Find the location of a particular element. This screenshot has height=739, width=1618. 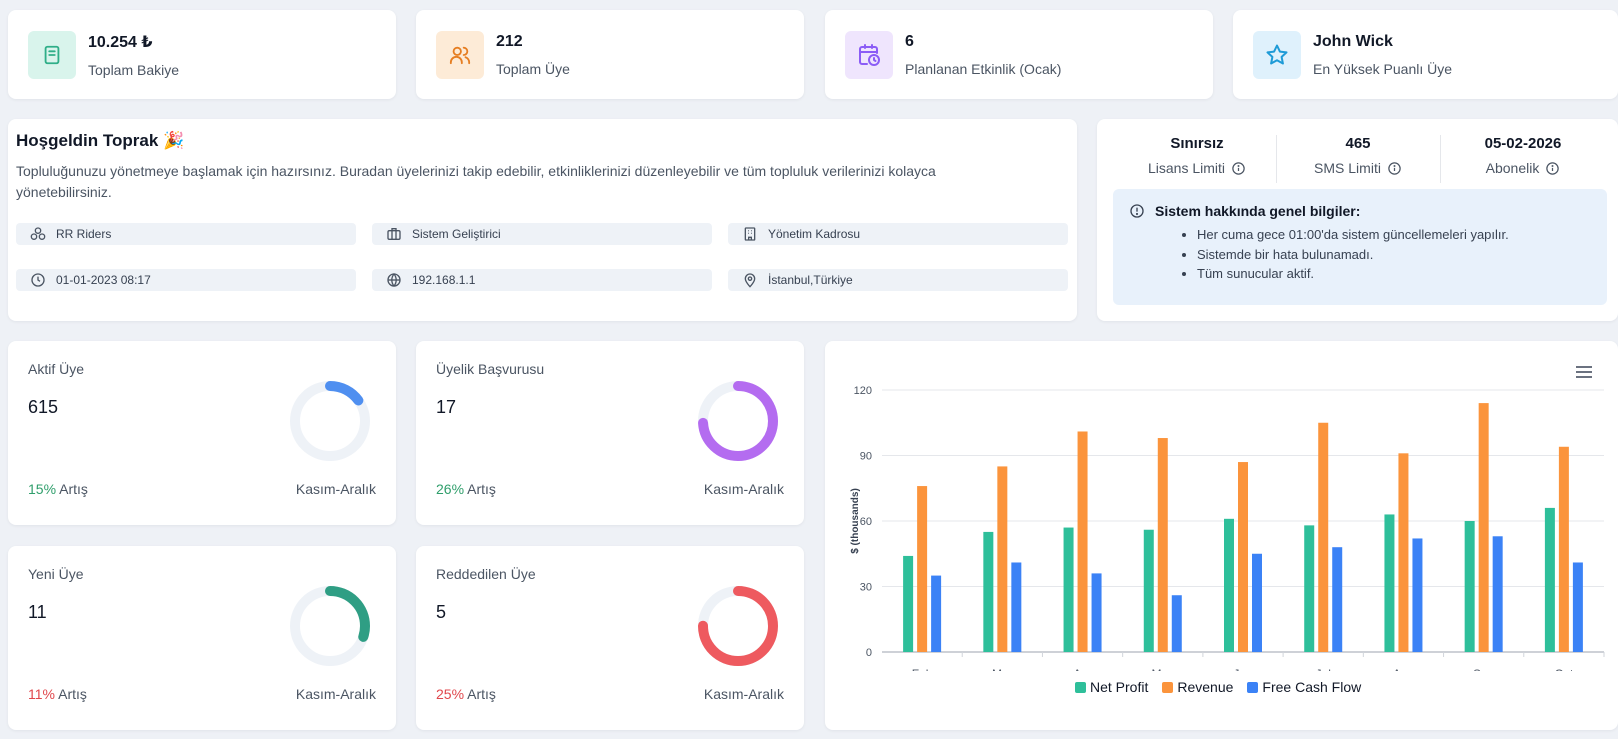

calendar-clock-icon is located at coordinates (869, 54).